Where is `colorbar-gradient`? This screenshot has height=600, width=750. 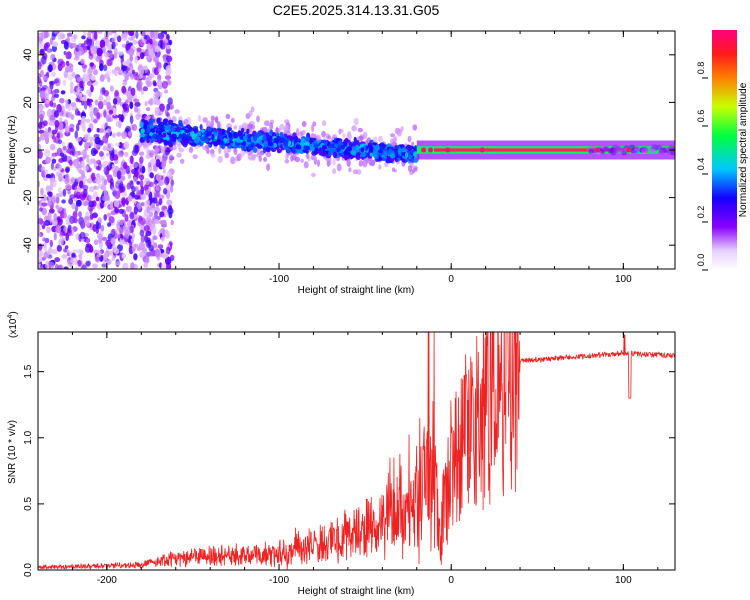 colorbar-gradient is located at coordinates (724, 150).